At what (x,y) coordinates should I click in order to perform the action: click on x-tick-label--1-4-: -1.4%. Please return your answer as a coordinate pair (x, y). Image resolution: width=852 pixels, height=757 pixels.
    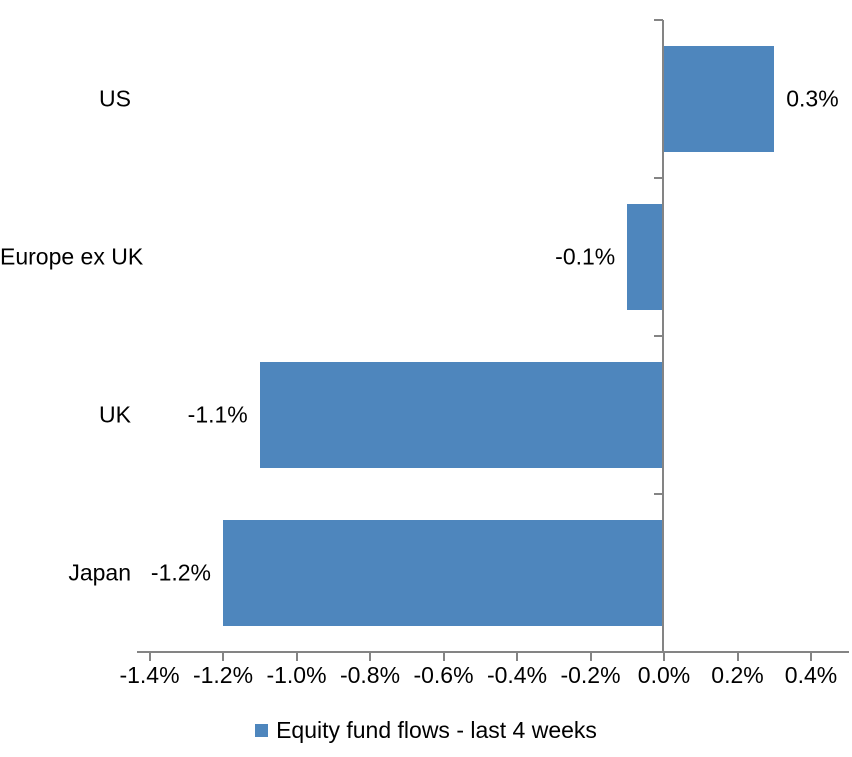
    Looking at the image, I should click on (149, 675).